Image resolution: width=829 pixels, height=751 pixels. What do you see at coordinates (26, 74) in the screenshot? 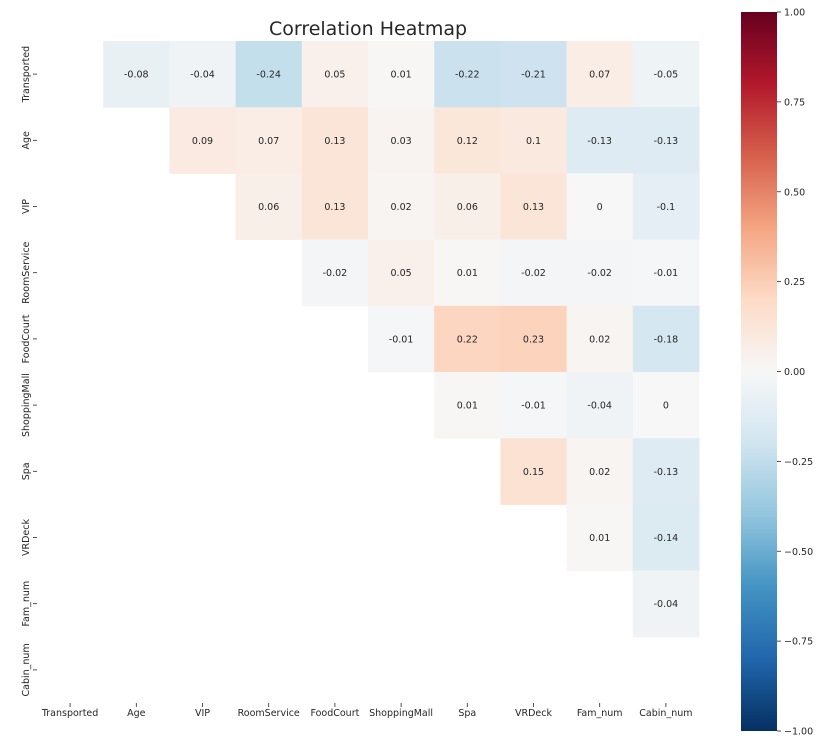
I see `y-tick-label: Transported` at bounding box center [26, 74].